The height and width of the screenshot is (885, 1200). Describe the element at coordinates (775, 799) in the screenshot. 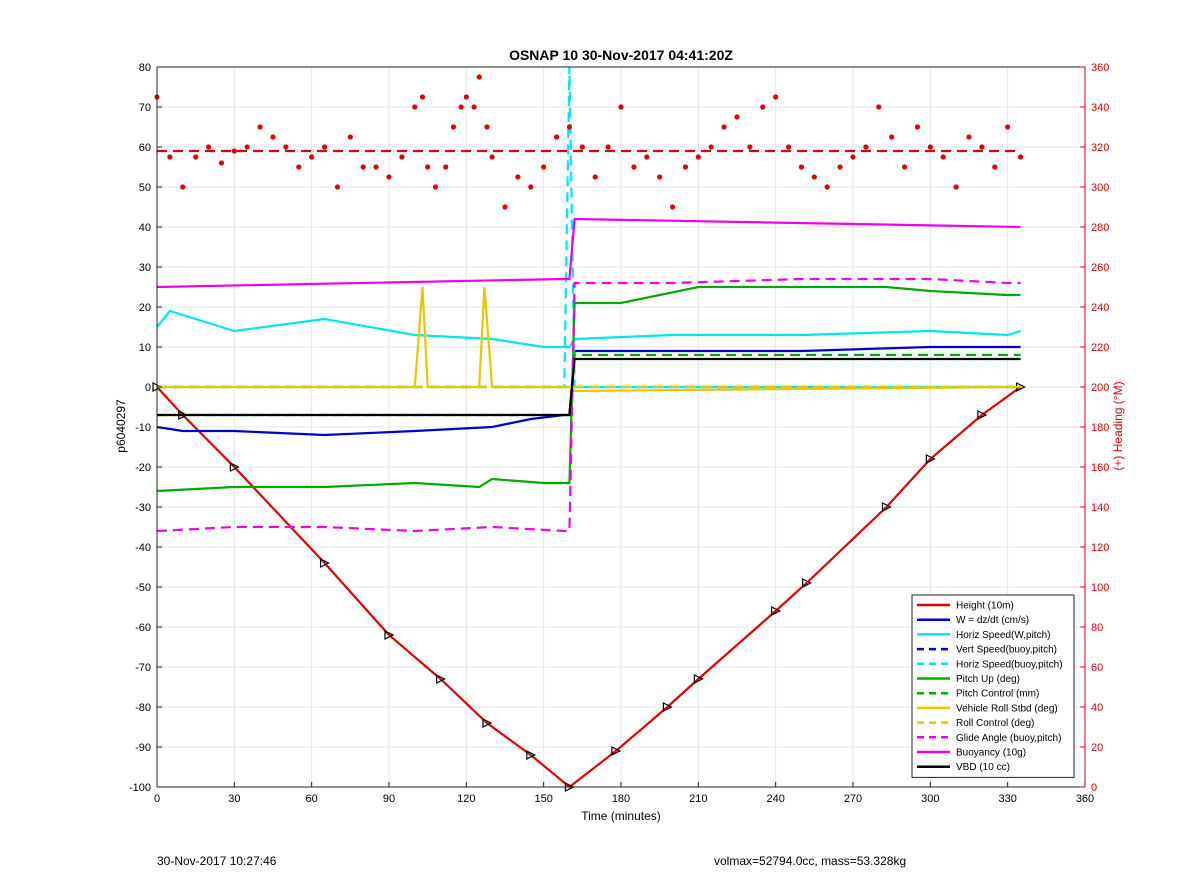

I see `x-tick-label: 240` at that location.